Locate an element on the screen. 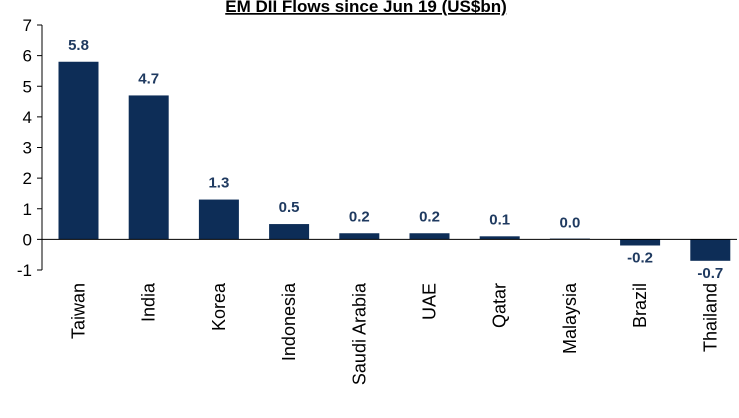 This screenshot has height=418, width=739. data-label: 4.7 is located at coordinates (148, 78).